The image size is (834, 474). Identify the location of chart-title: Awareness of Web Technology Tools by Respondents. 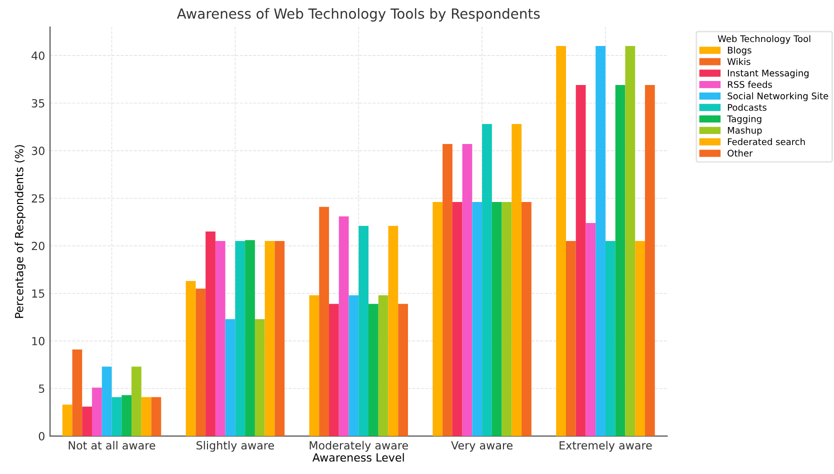
(358, 15).